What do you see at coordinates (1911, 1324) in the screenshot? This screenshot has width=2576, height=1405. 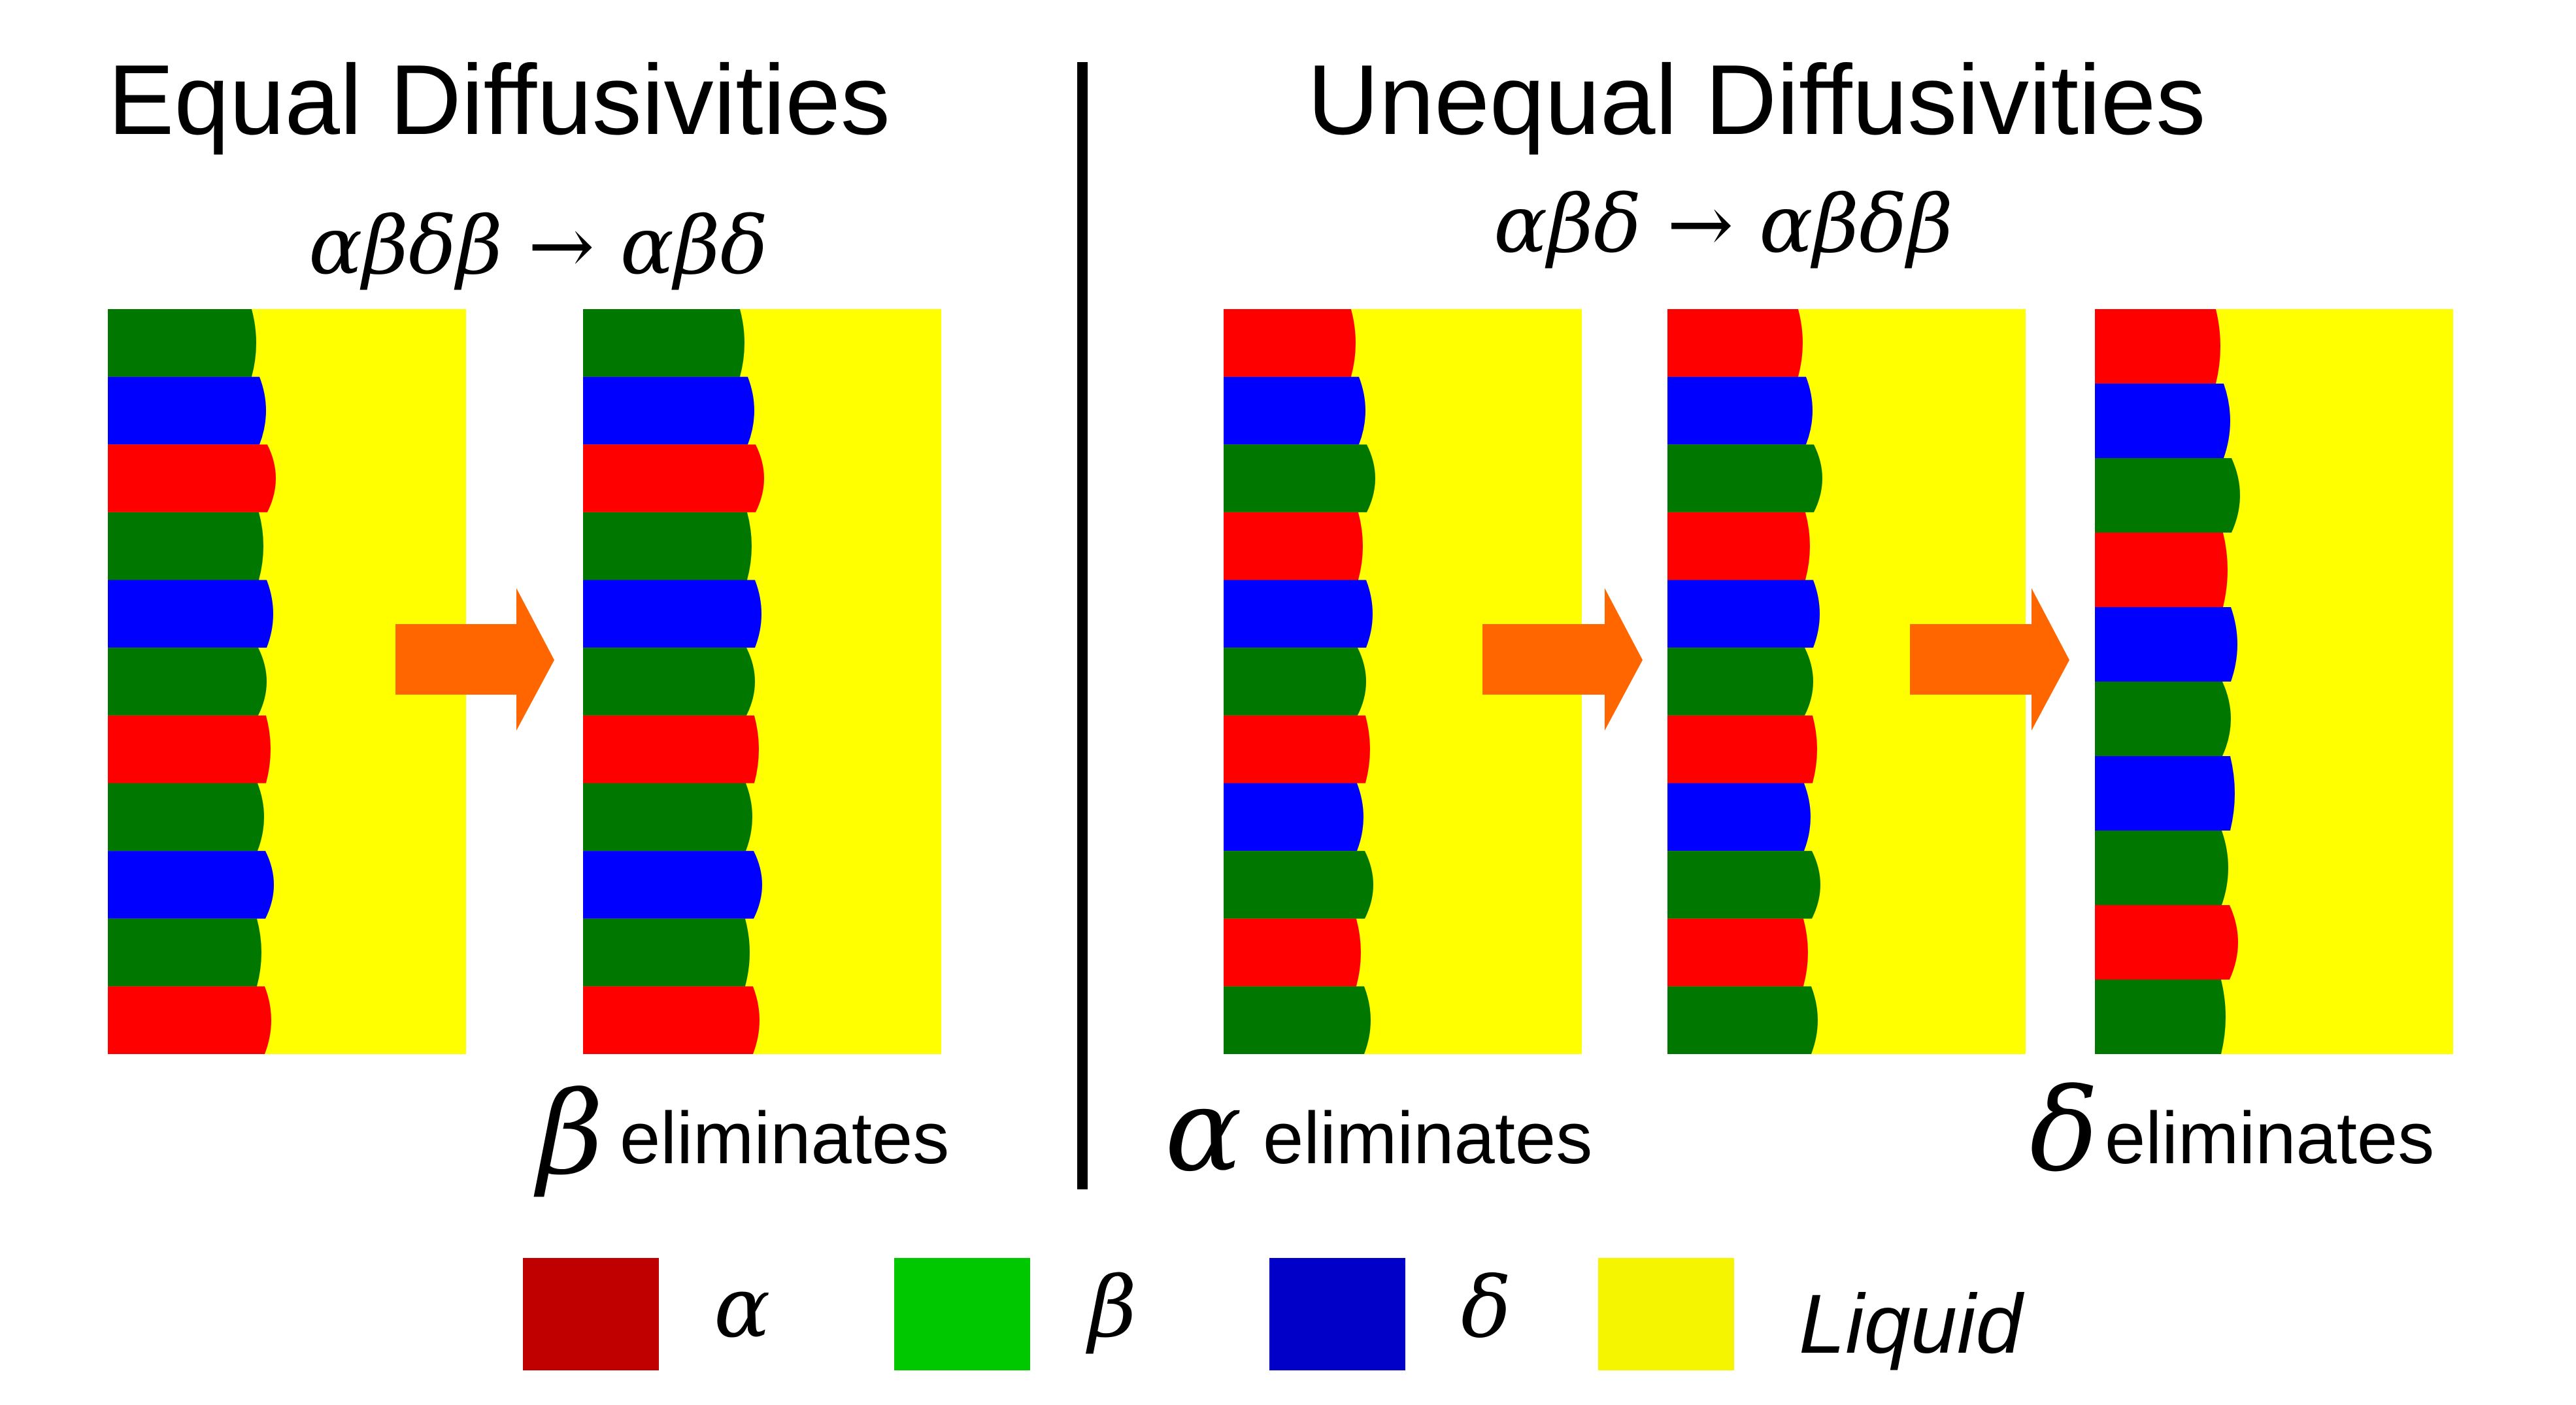 I see `legend-label-liquid: Liquid` at bounding box center [1911, 1324].